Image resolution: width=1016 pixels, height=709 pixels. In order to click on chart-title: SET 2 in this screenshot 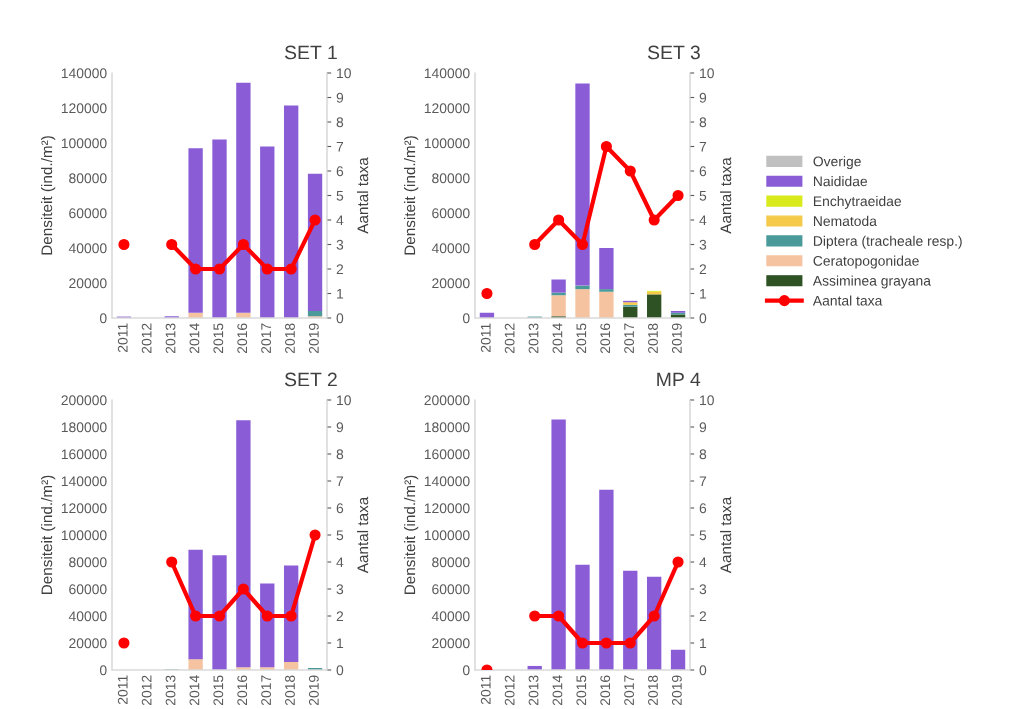, I will do `click(310, 379)`.